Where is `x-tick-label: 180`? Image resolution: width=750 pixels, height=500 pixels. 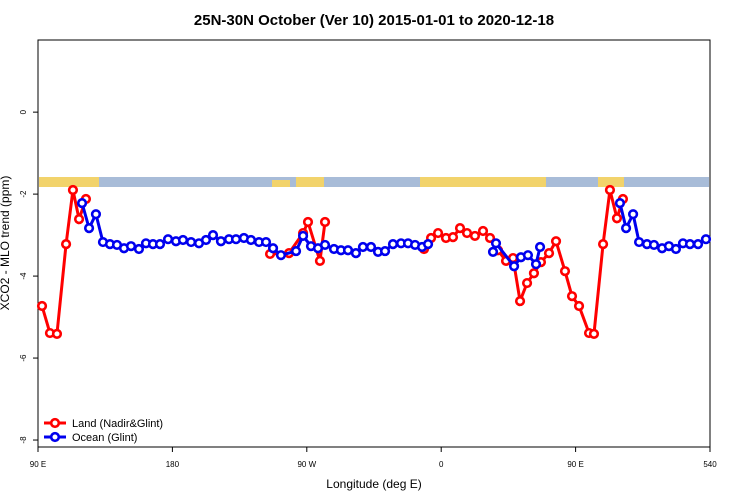
x-tick-label: 180 is located at coordinates (173, 464).